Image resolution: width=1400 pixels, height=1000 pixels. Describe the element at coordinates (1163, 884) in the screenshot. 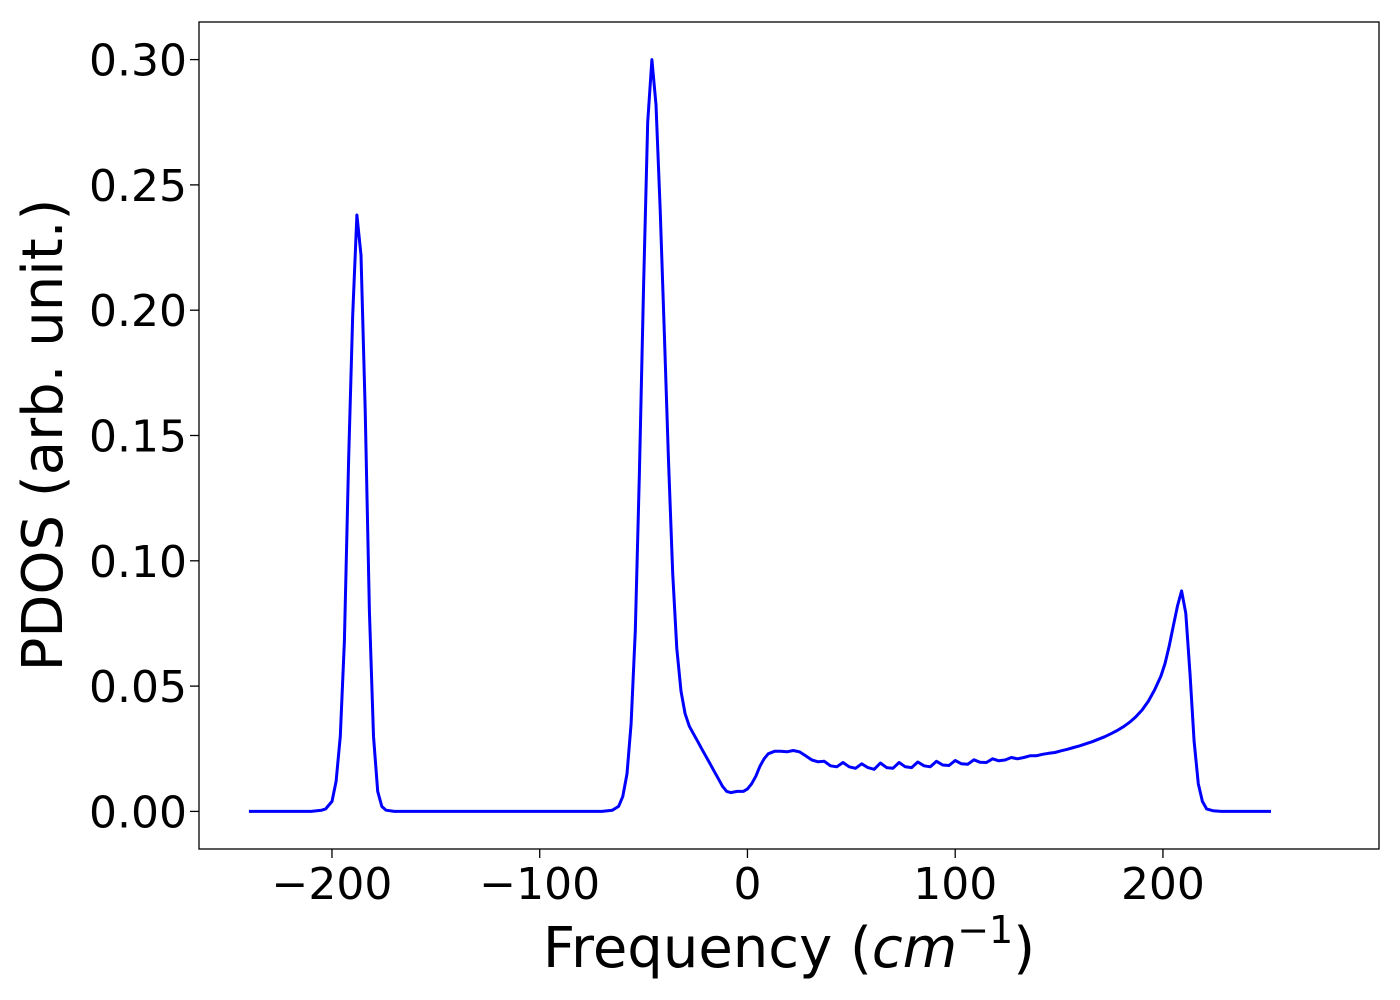

I see `x-tick-label: 200` at that location.